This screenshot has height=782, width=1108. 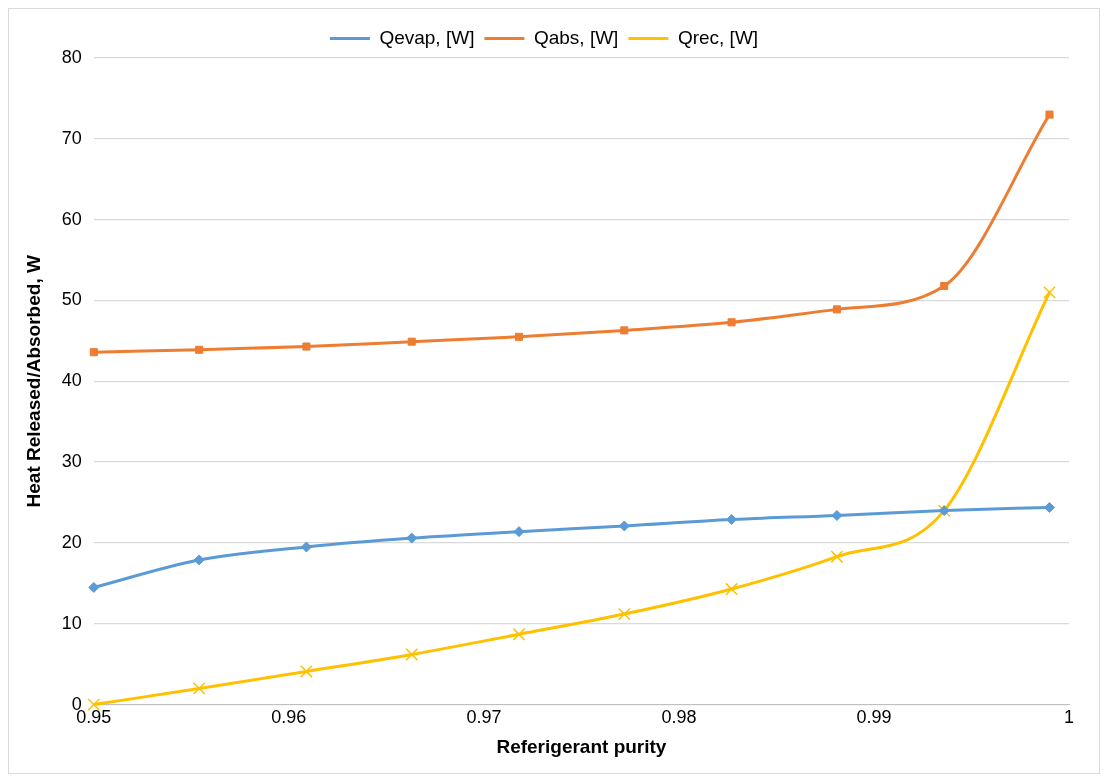 What do you see at coordinates (581, 746) in the screenshot?
I see `x-axis-title: Referigerant purity` at bounding box center [581, 746].